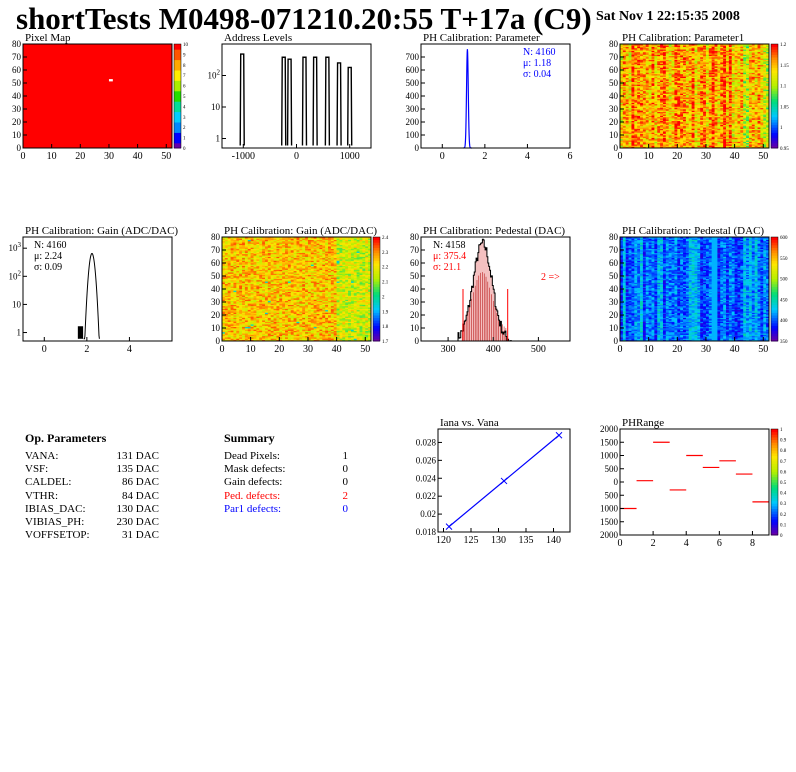  Describe the element at coordinates (80, 332) in the screenshot. I see `gain-low-bins` at that location.